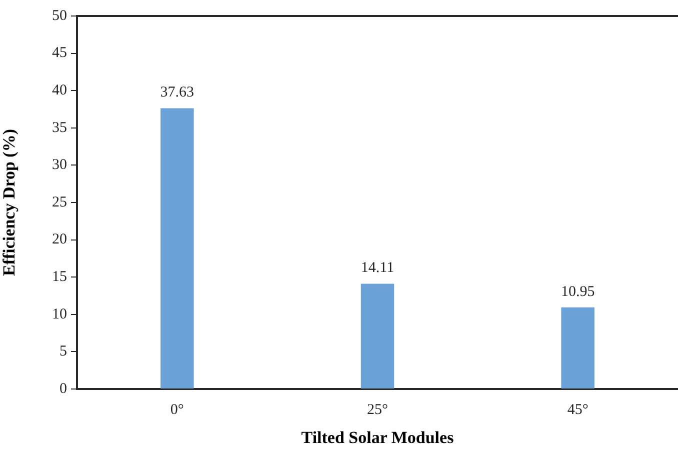  Describe the element at coordinates (59, 128) in the screenshot. I see `y-tick-label: 35` at that location.